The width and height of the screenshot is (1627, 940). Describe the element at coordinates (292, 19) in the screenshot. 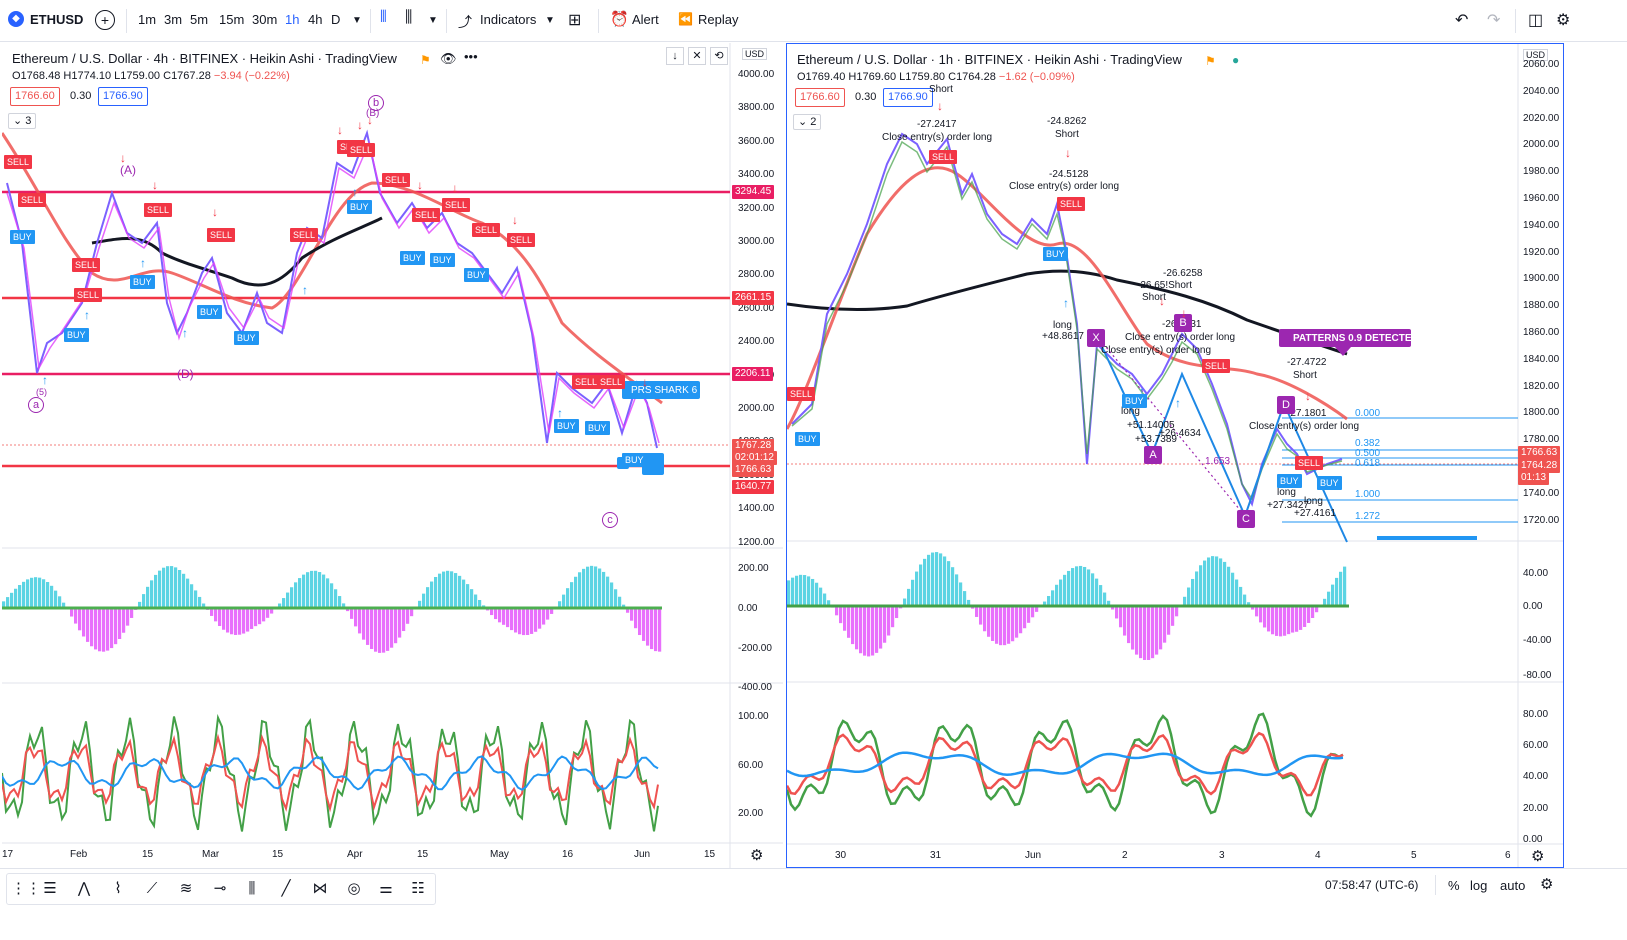

I see `interval-1h: 1h` at that location.